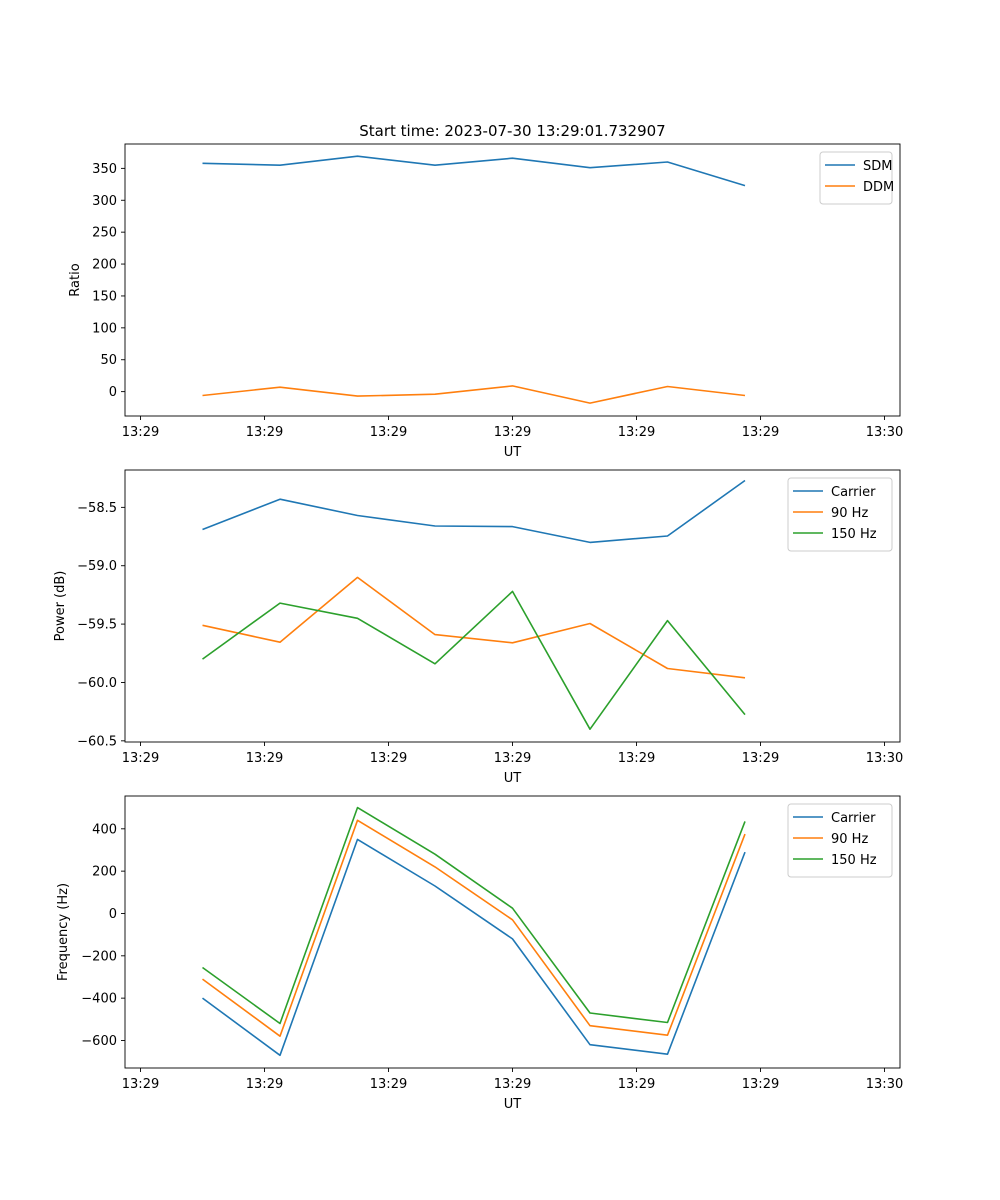 The height and width of the screenshot is (1200, 1000). Describe the element at coordinates (104, 201) in the screenshot. I see `y-tick-label: 300` at that location.